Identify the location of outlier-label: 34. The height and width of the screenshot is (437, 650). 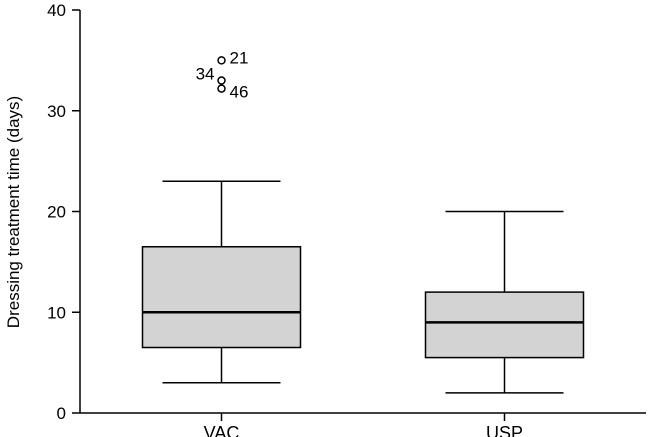
(205, 74).